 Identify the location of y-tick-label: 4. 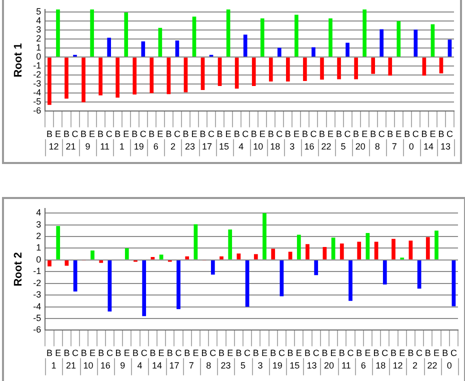
(39, 21).